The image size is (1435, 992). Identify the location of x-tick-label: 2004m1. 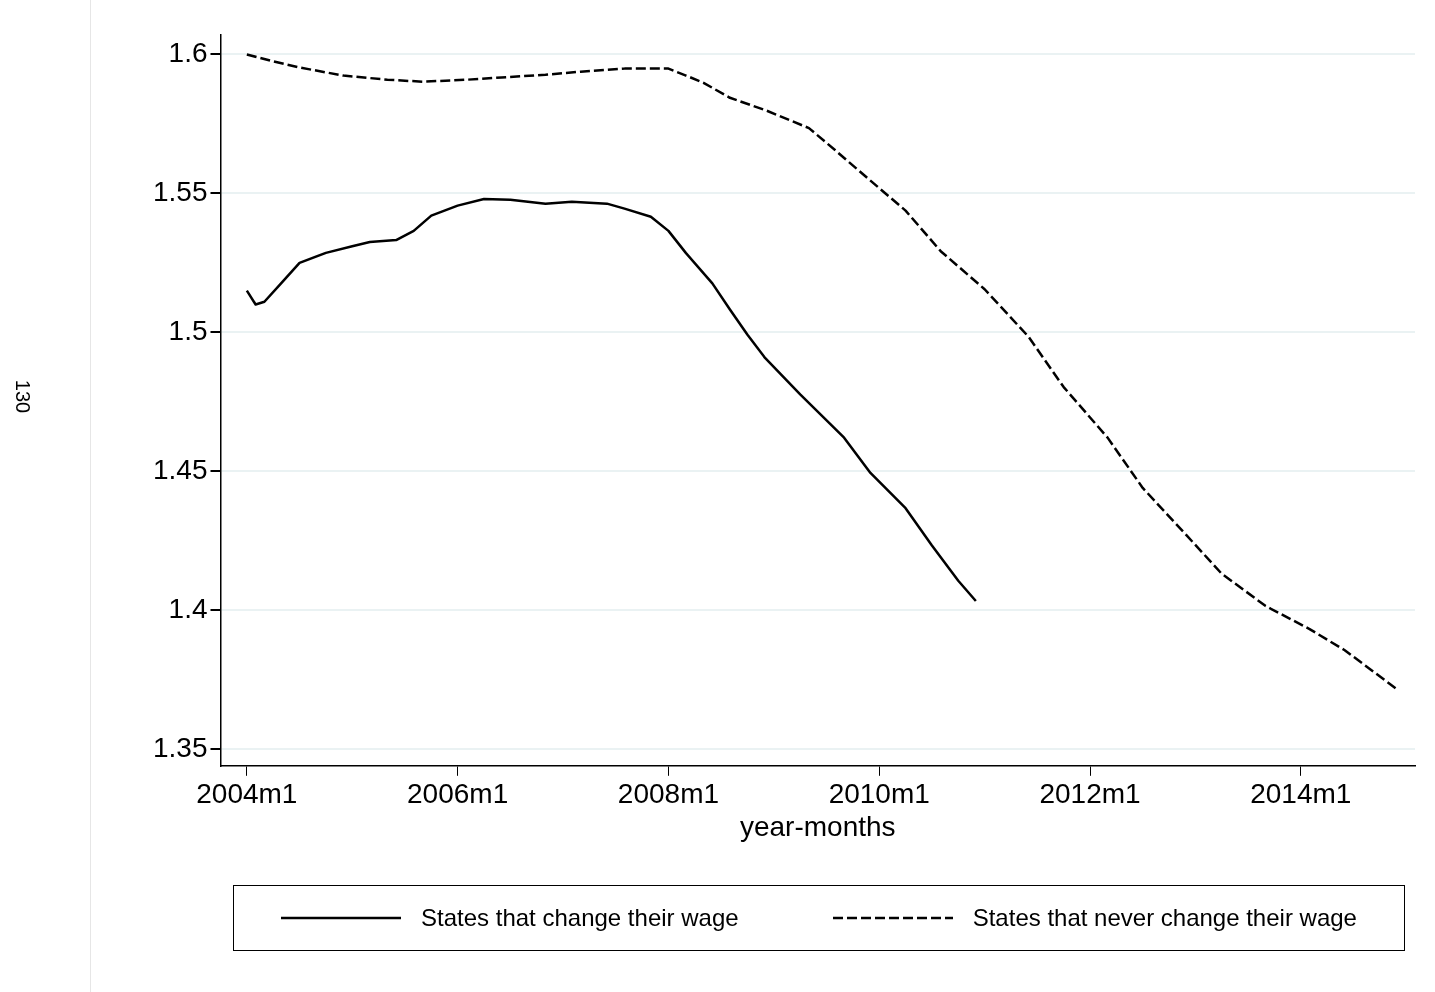
(247, 794).